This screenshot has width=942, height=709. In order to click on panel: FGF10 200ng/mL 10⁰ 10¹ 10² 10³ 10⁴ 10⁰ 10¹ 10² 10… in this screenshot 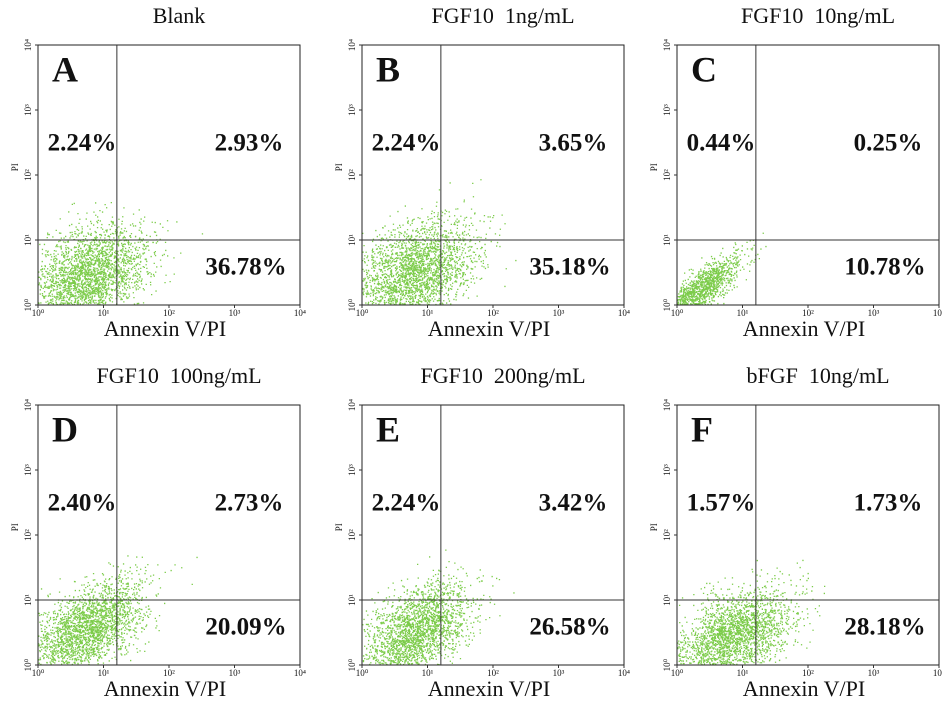, I will do `click(482, 532)`.